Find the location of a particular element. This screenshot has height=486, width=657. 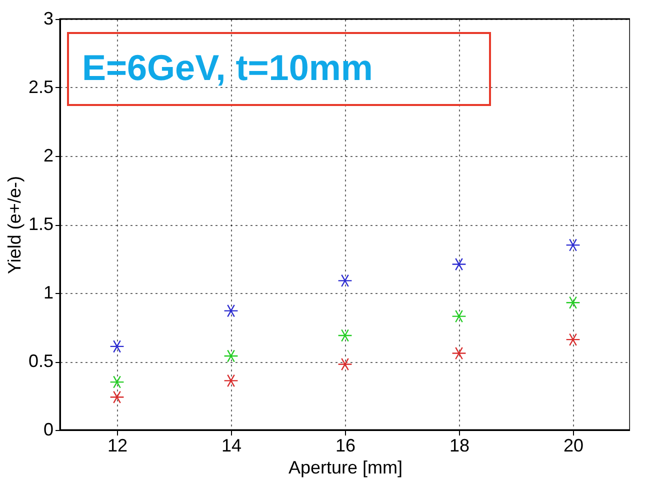

y-tick-label: 1.5 is located at coordinates (41, 224).